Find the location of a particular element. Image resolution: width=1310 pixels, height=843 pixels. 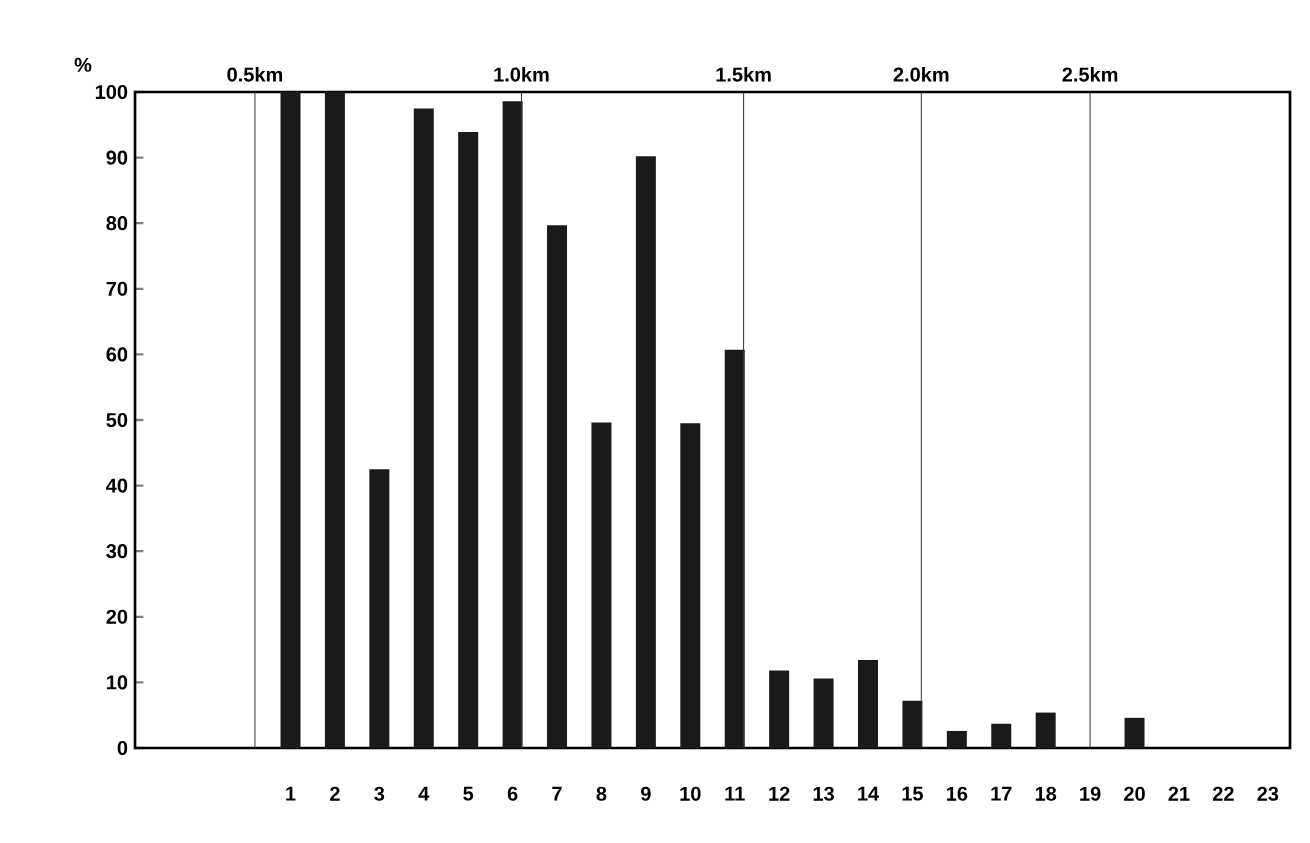

y-tick-label: 0 is located at coordinates (122, 748).